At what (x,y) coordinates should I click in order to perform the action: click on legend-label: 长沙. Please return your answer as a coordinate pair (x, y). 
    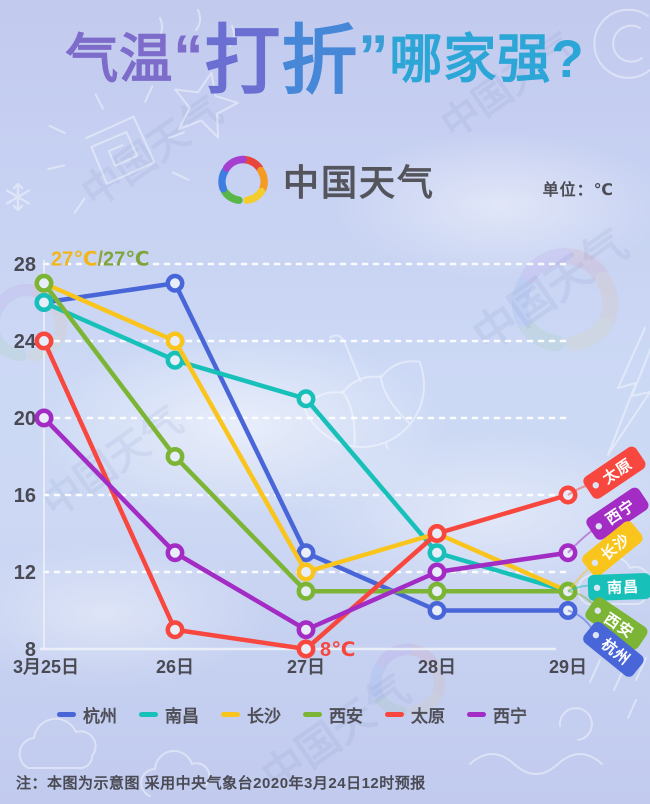
    Looking at the image, I should click on (264, 716).